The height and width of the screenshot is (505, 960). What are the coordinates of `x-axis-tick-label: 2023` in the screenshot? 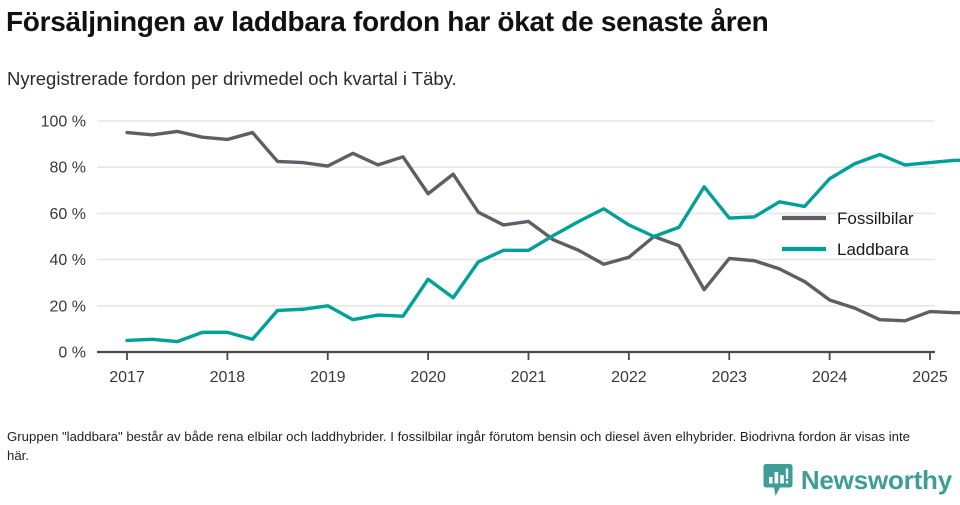 It's located at (729, 377).